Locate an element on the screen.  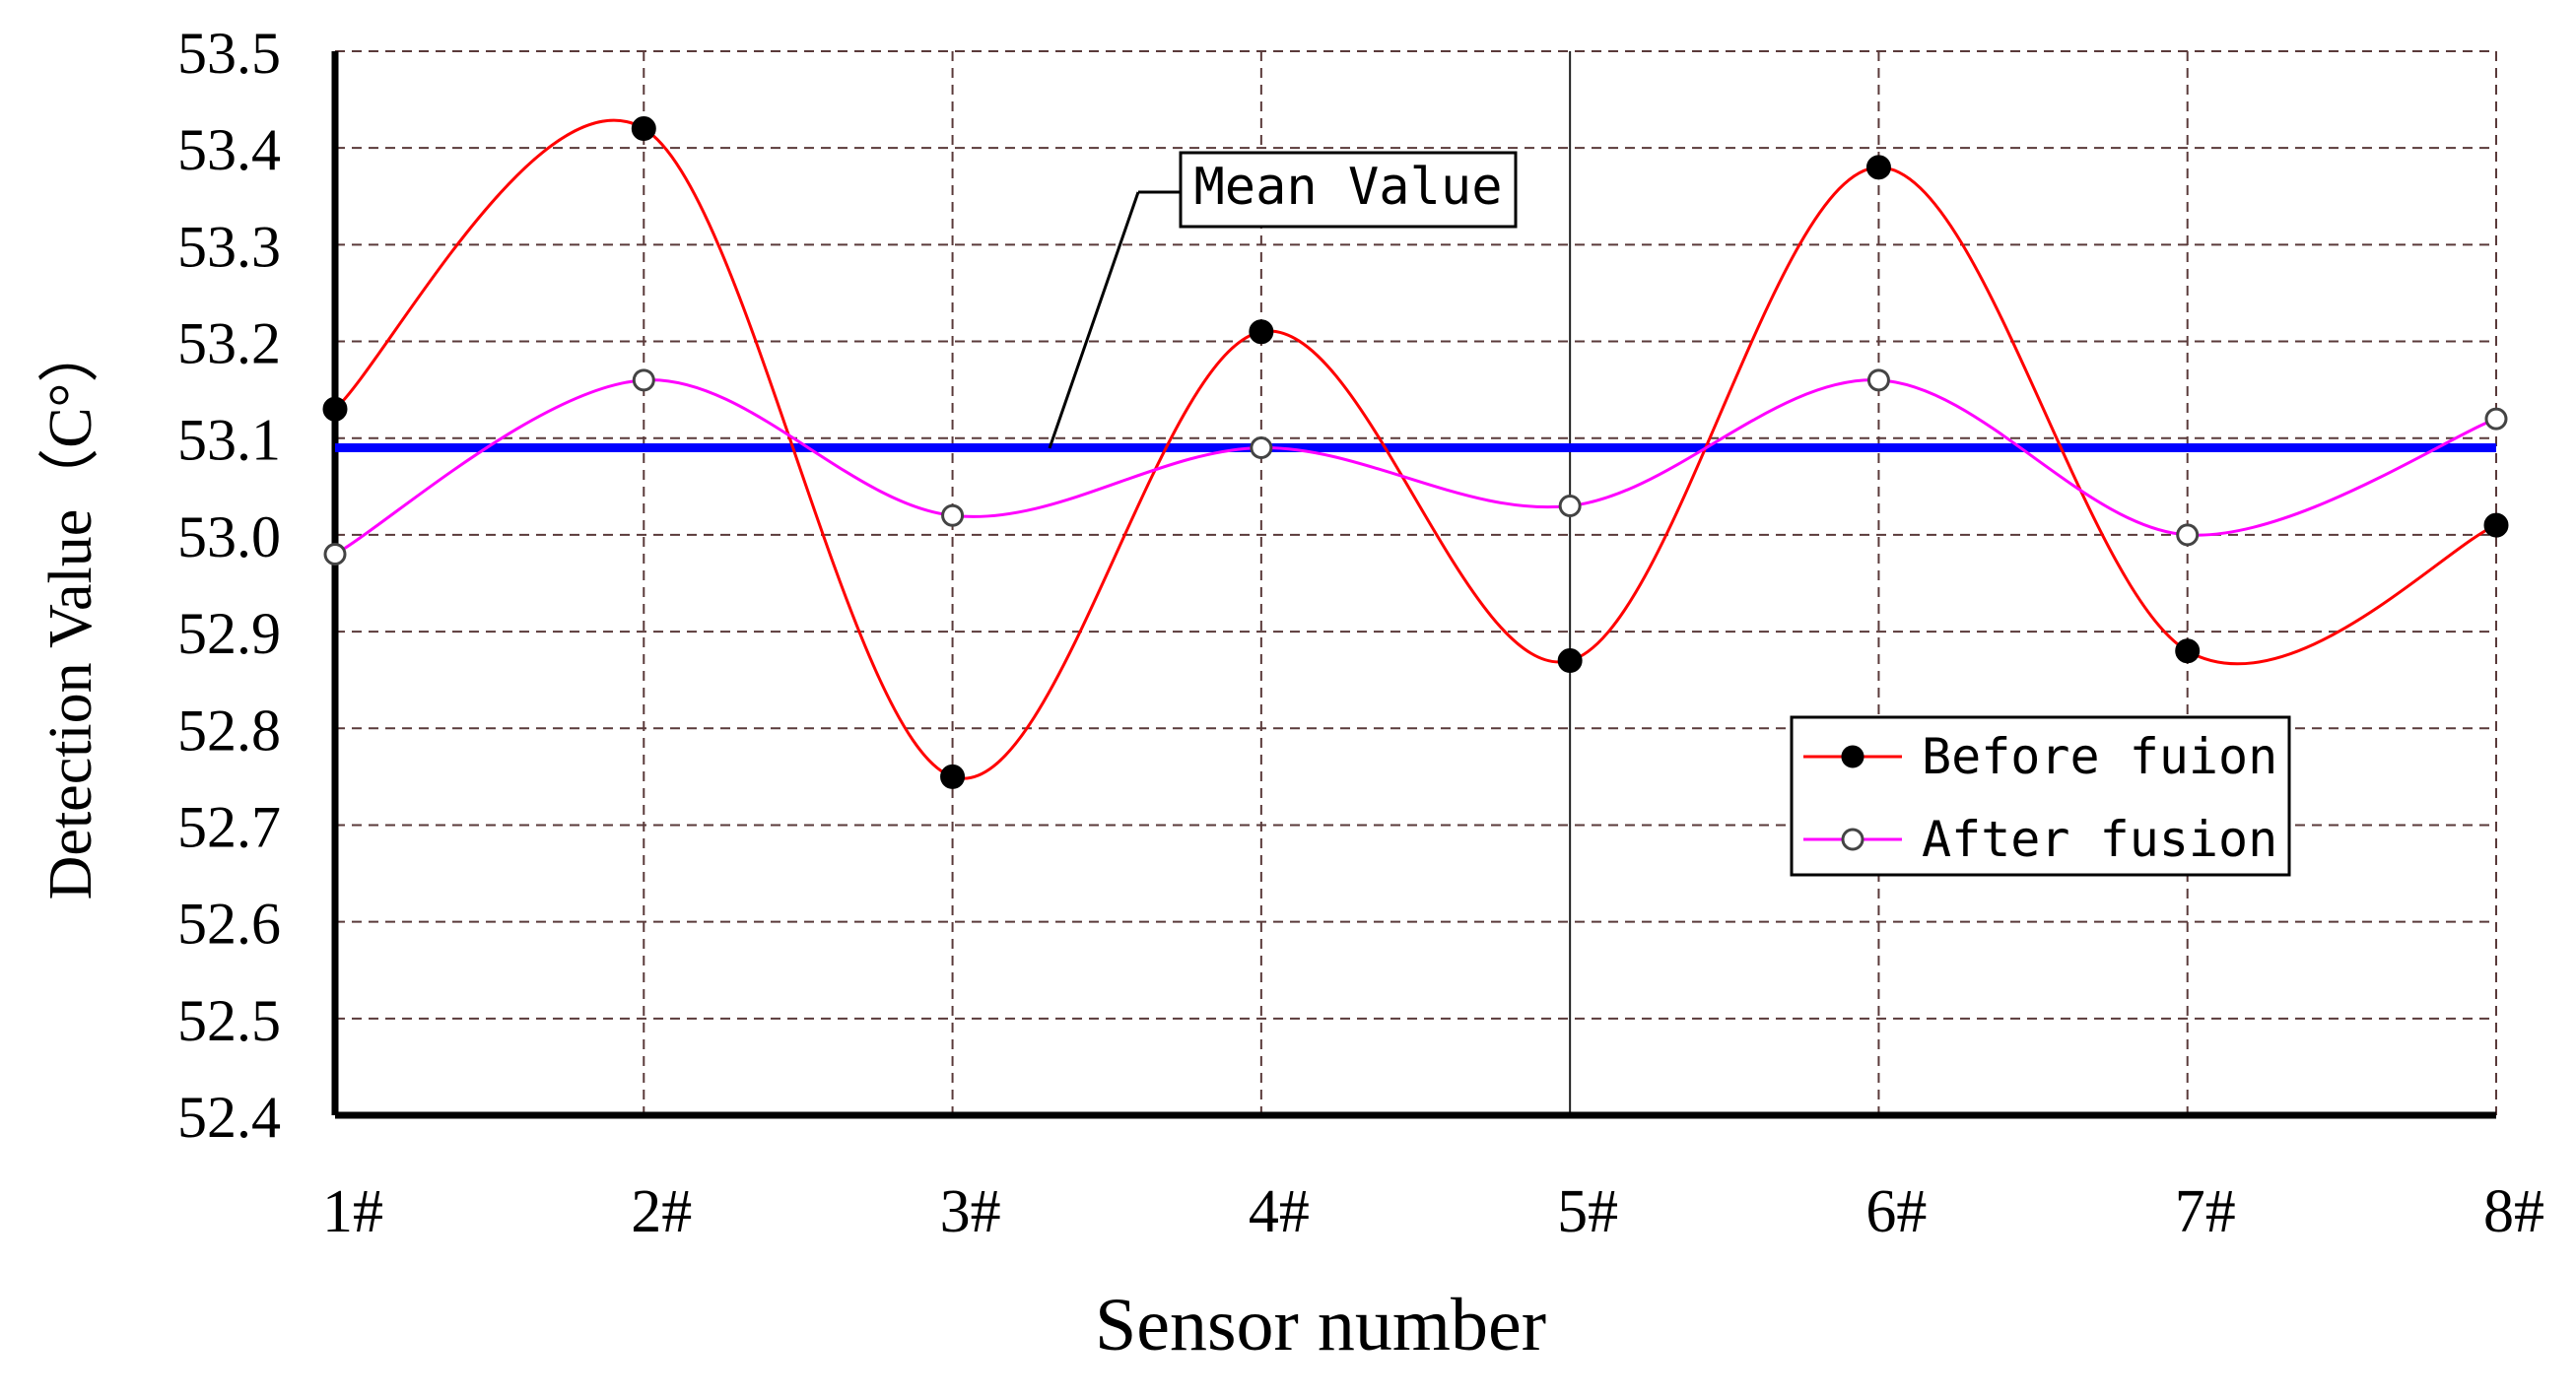
y-tick-label: 53.3 is located at coordinates (229, 246).